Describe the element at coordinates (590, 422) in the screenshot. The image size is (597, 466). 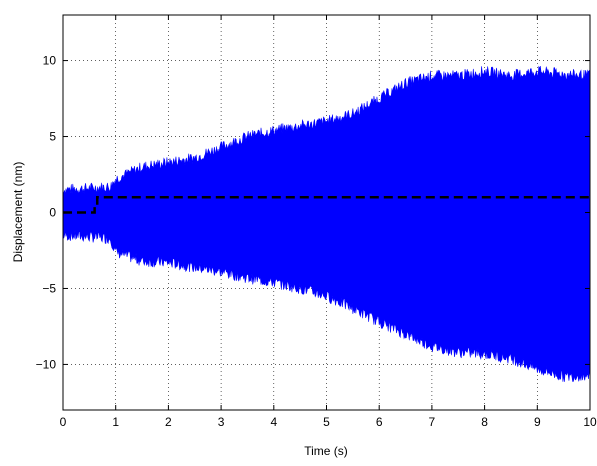
I see `x-tick-label: 10` at that location.